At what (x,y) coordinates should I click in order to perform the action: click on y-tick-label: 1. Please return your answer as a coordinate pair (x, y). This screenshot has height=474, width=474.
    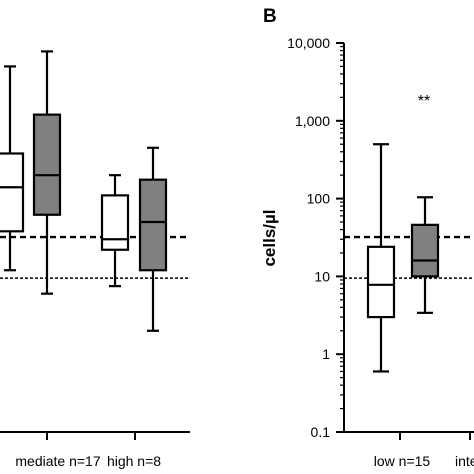
    Looking at the image, I should click on (326, 354).